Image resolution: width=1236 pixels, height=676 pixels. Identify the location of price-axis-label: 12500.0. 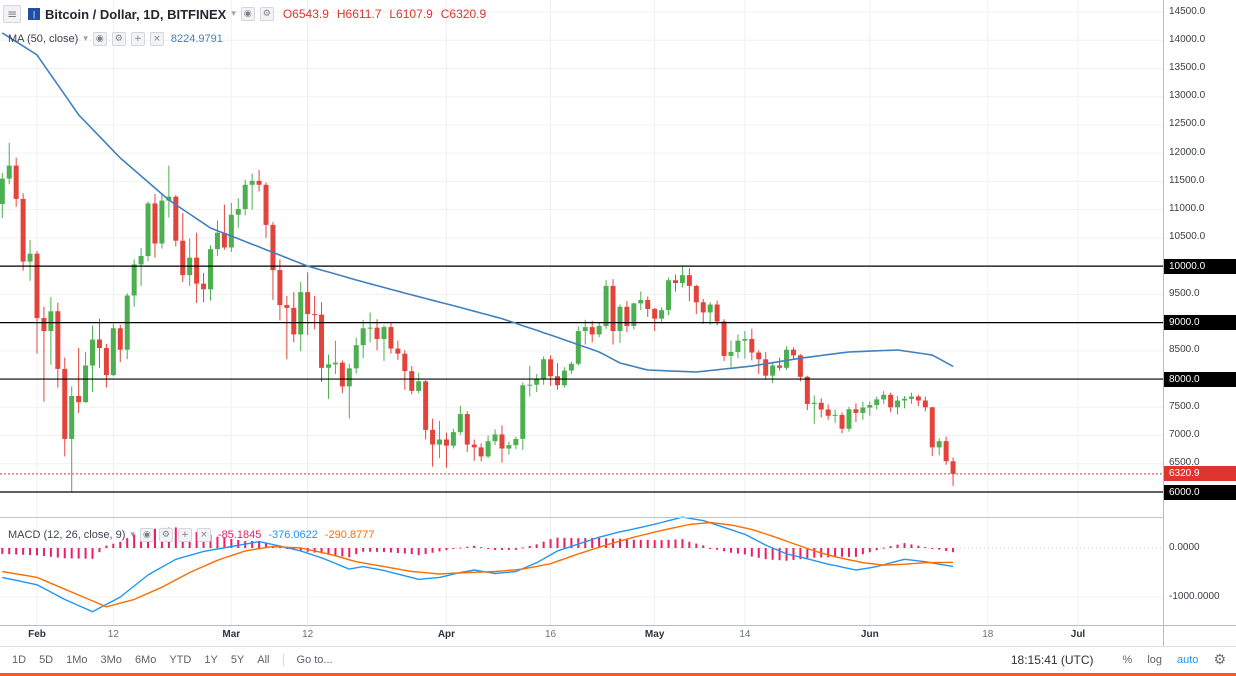
(1187, 124).